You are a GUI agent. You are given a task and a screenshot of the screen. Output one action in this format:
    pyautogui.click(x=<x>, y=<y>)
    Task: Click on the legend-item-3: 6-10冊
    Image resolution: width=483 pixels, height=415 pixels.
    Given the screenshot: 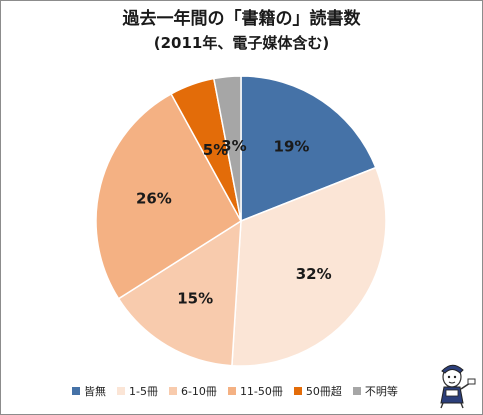 What is the action you would take?
    pyautogui.click(x=192, y=391)
    